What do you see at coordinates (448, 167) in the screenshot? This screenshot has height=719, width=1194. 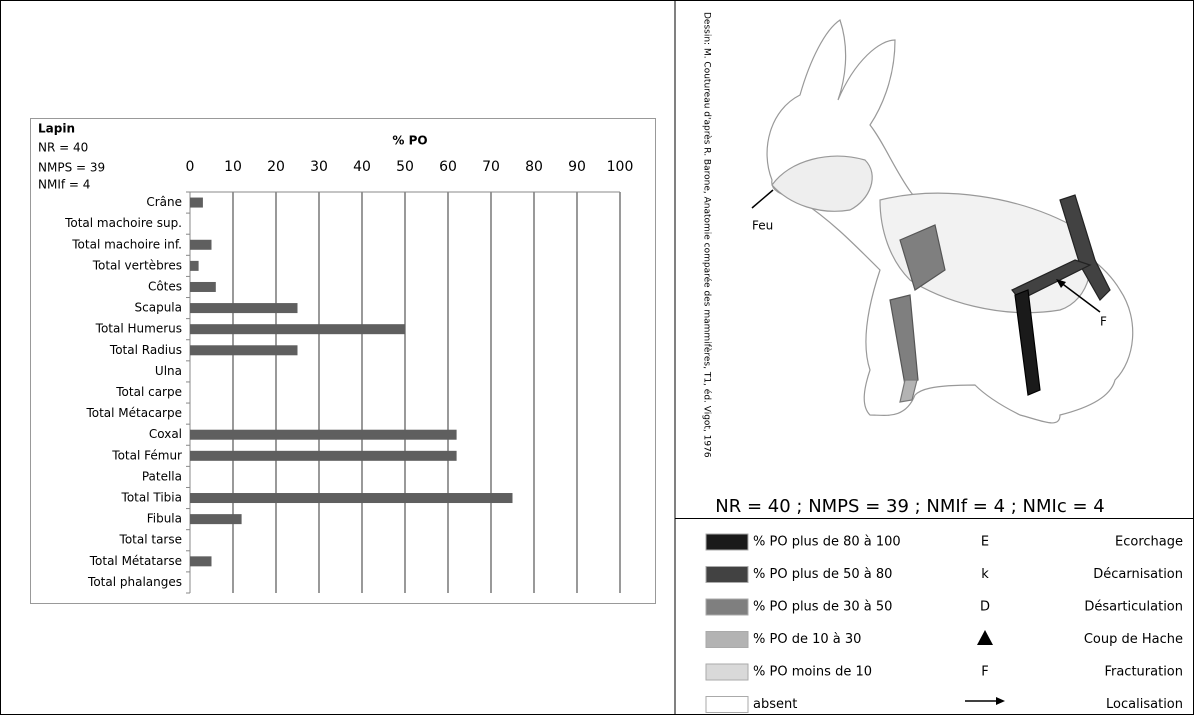 I see `x-tick-label: 60` at bounding box center [448, 167].